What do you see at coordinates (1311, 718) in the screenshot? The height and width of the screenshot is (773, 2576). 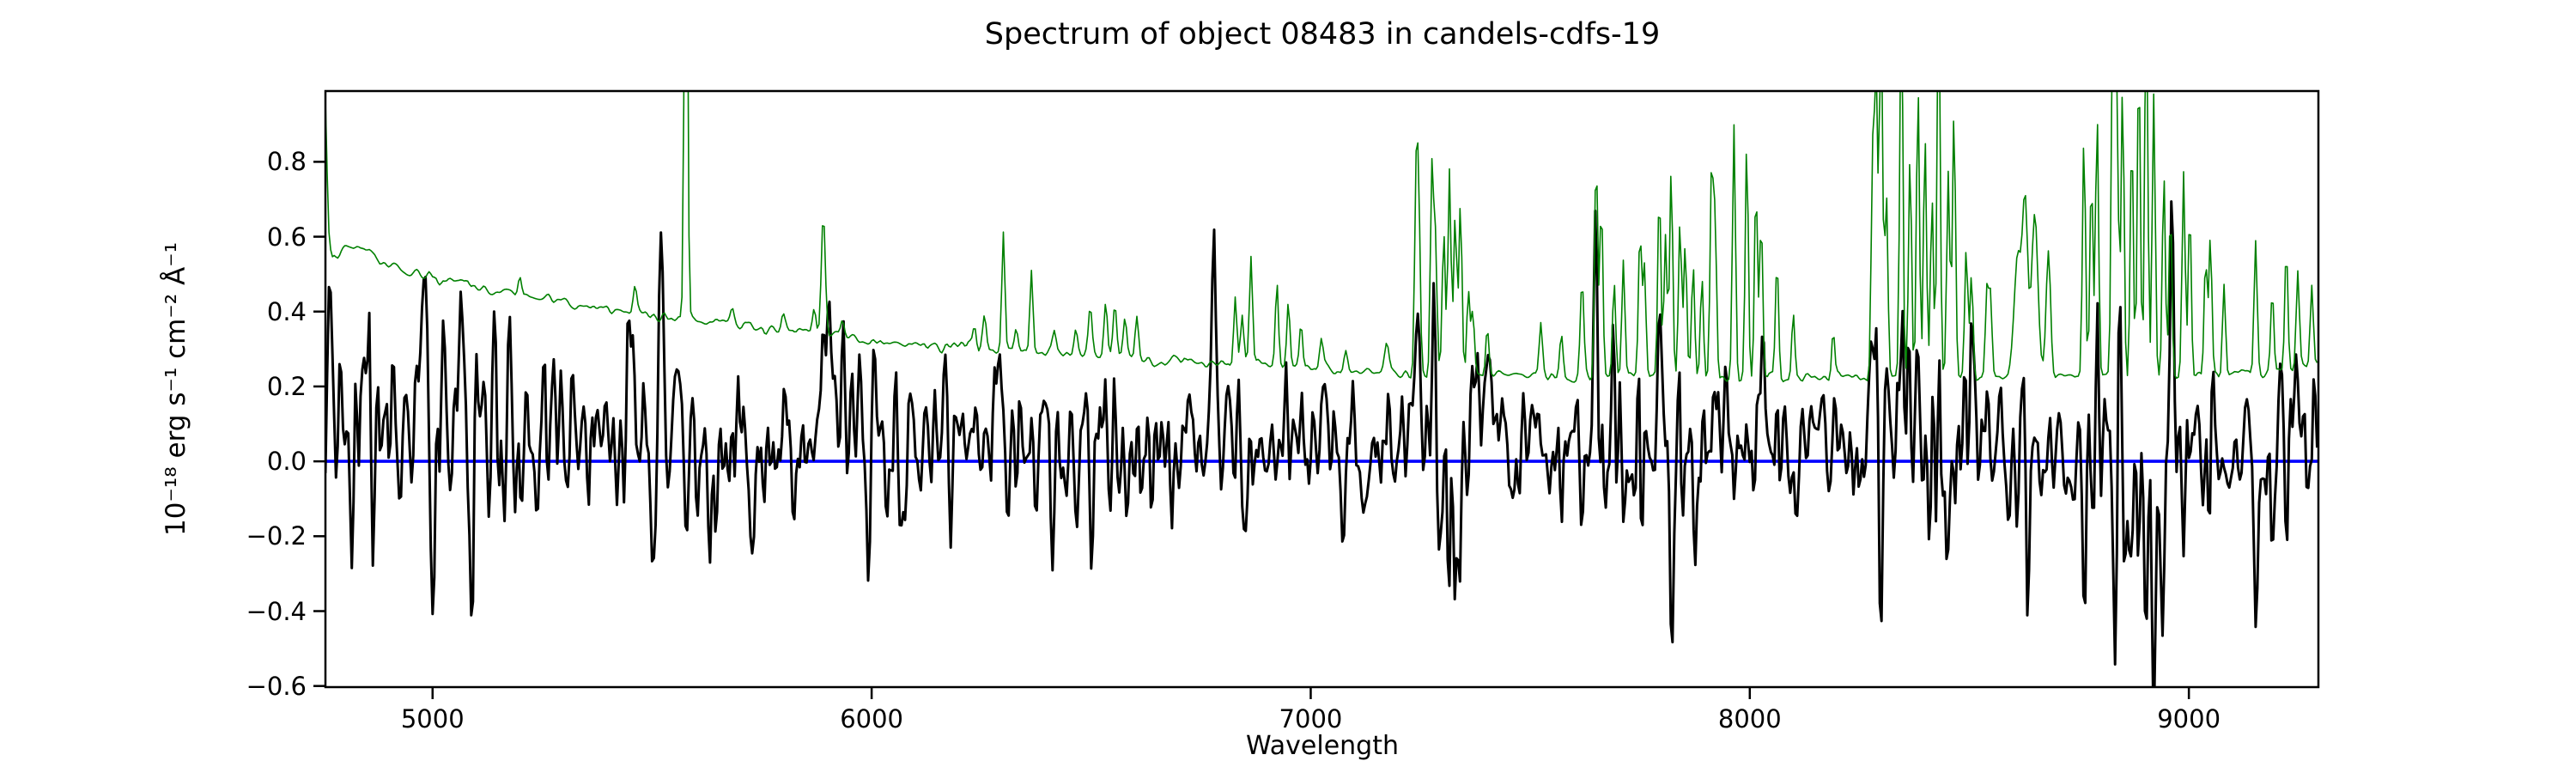 I see `x-tick-label: 7000` at bounding box center [1311, 718].